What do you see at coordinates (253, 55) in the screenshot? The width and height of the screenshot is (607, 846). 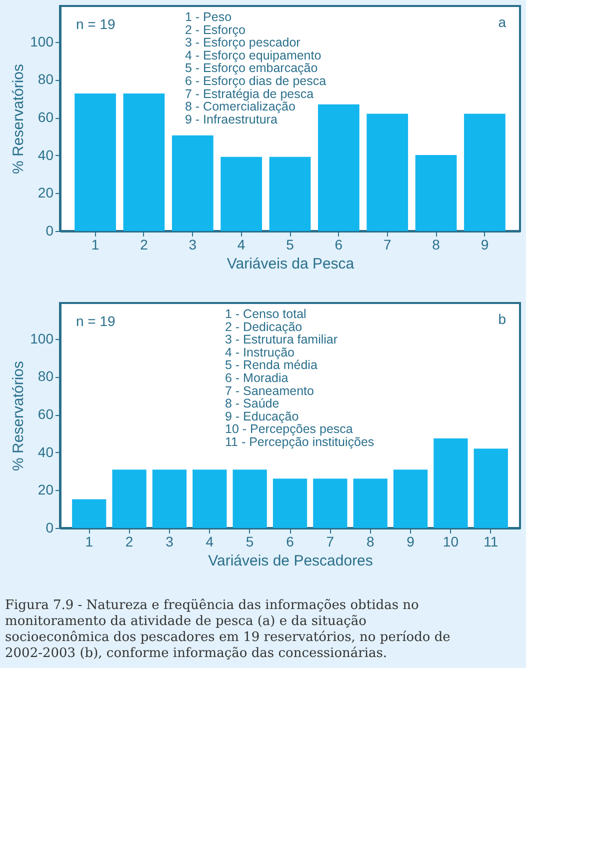 I see `annotation: 4 - Esforço equipamento` at bounding box center [253, 55].